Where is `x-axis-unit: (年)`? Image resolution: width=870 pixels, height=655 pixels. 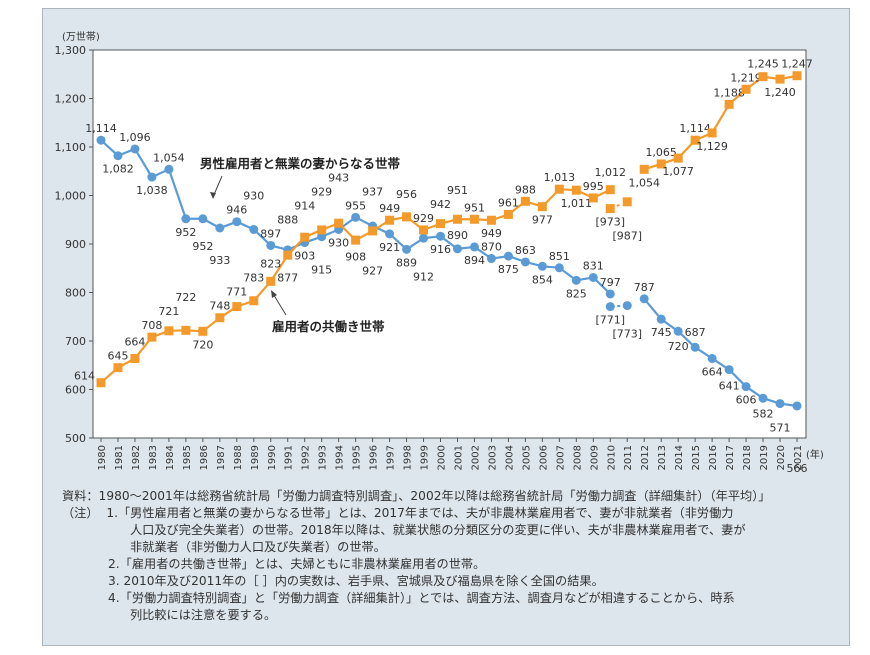
x-axis-unit: (年) is located at coordinates (815, 454).